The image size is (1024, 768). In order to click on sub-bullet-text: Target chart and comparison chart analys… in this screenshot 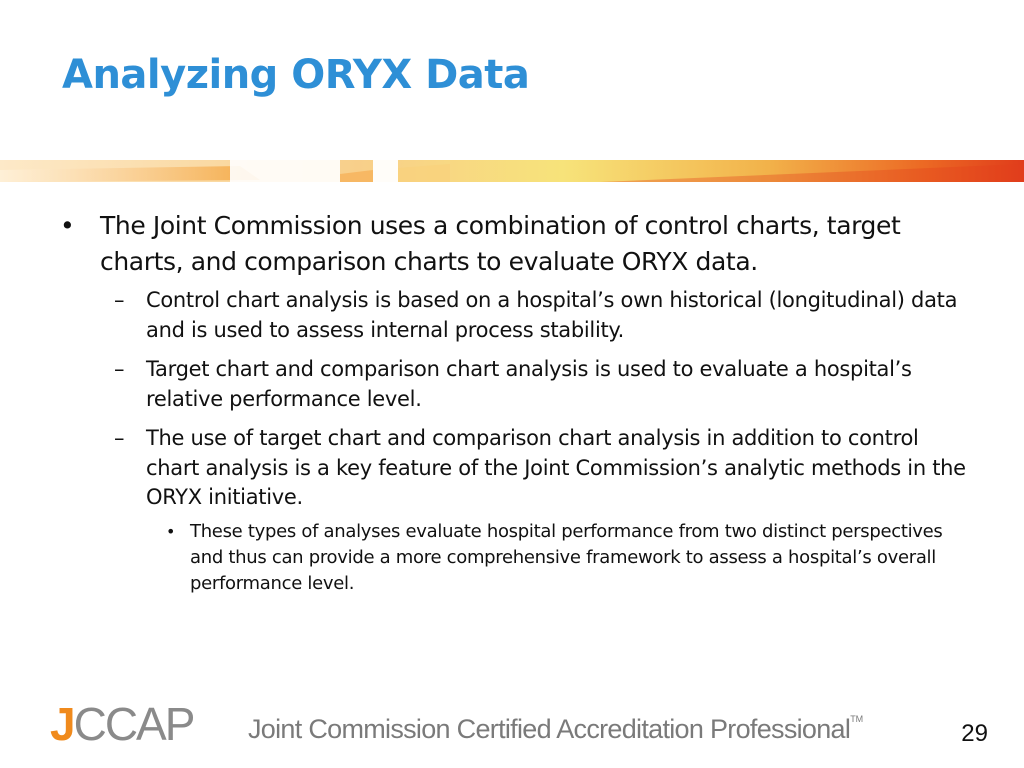, I will do `click(529, 384)`.